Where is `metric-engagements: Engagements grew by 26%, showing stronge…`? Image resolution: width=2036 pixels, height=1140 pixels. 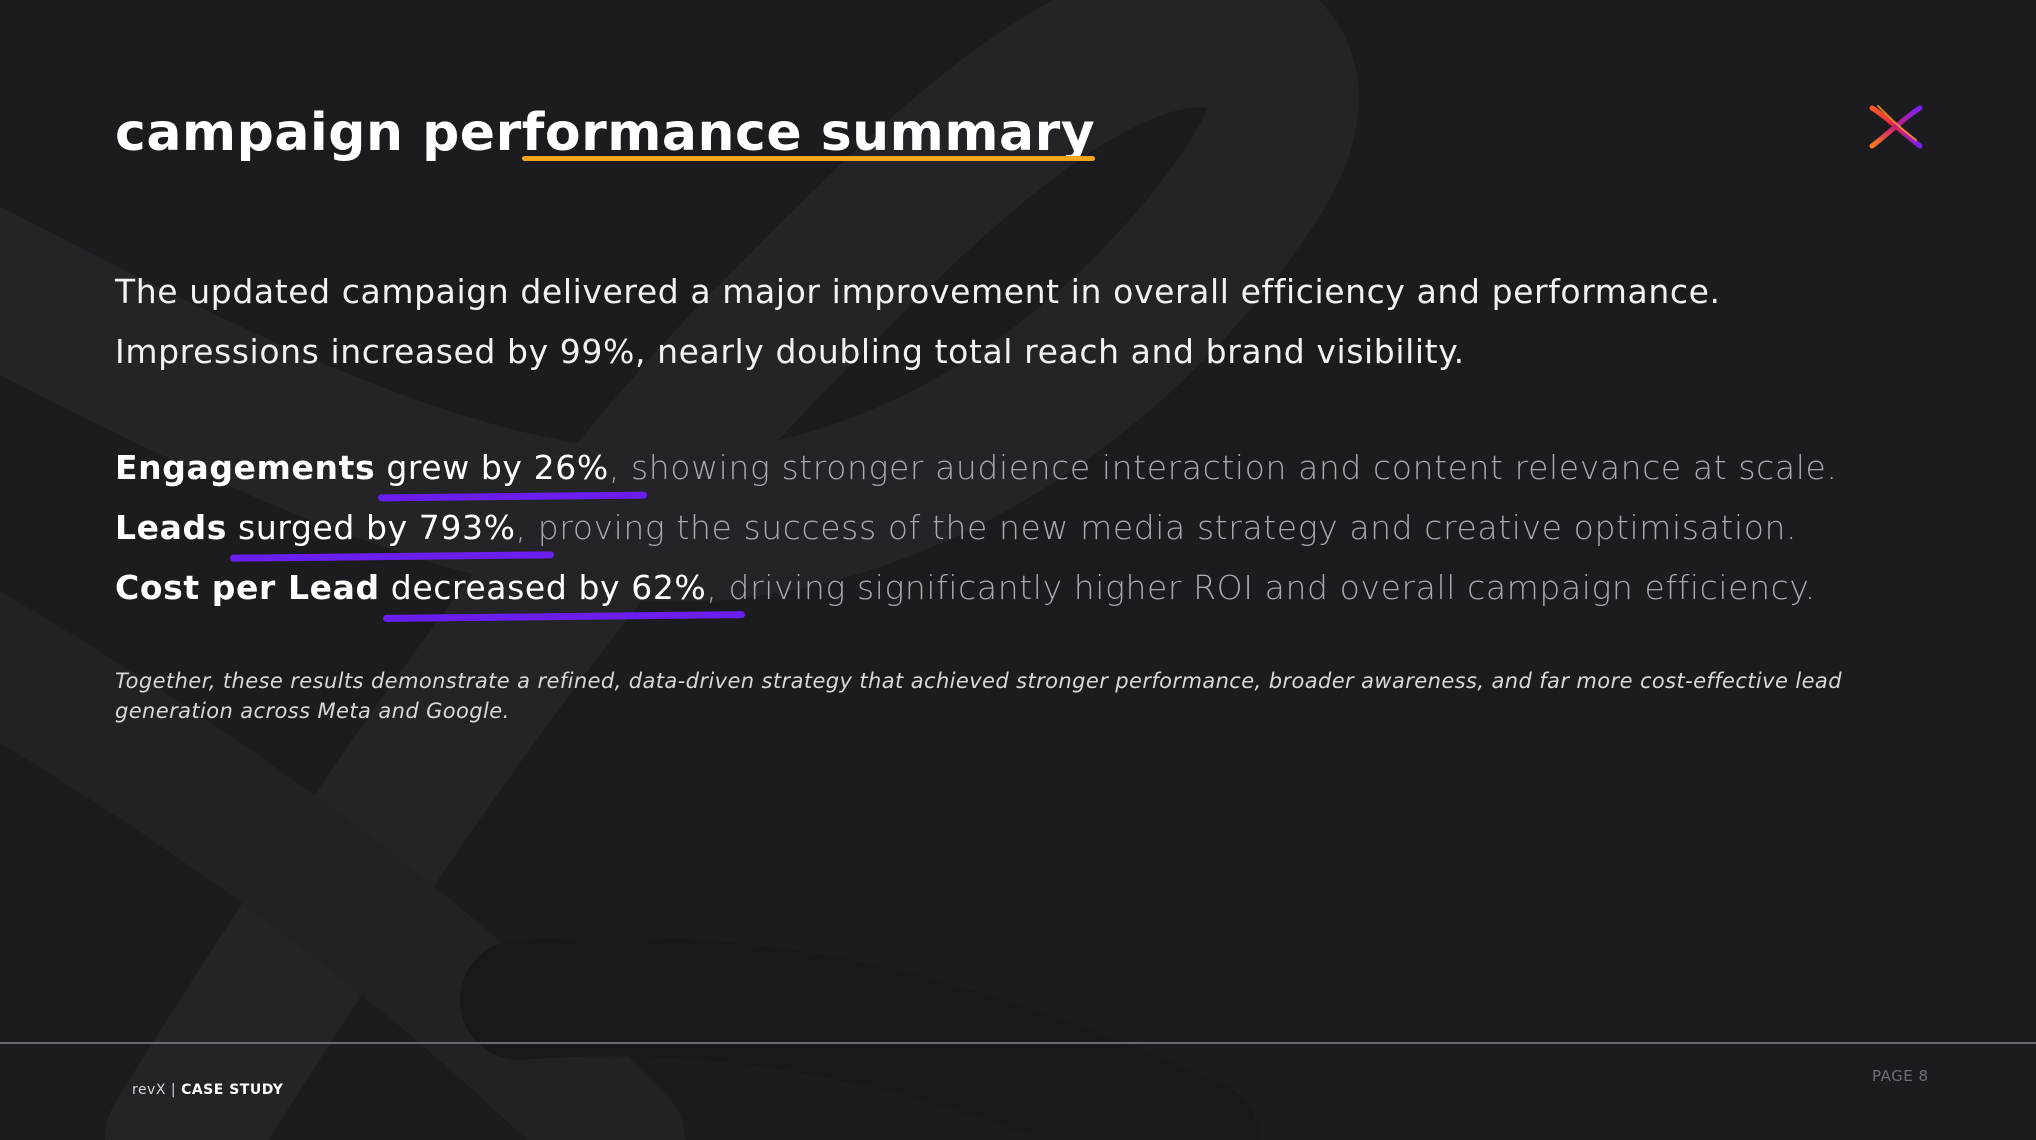
metric-engagements: Engagements grew by 26%, showing stronge… is located at coordinates (1055, 468).